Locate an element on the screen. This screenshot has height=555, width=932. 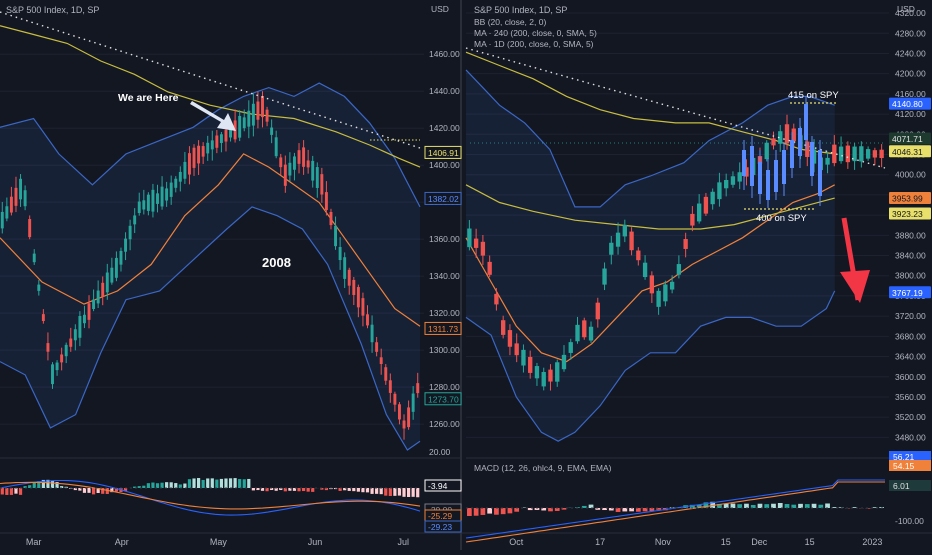
macd-badge-label: -29.23 is located at coordinates (440, 527).